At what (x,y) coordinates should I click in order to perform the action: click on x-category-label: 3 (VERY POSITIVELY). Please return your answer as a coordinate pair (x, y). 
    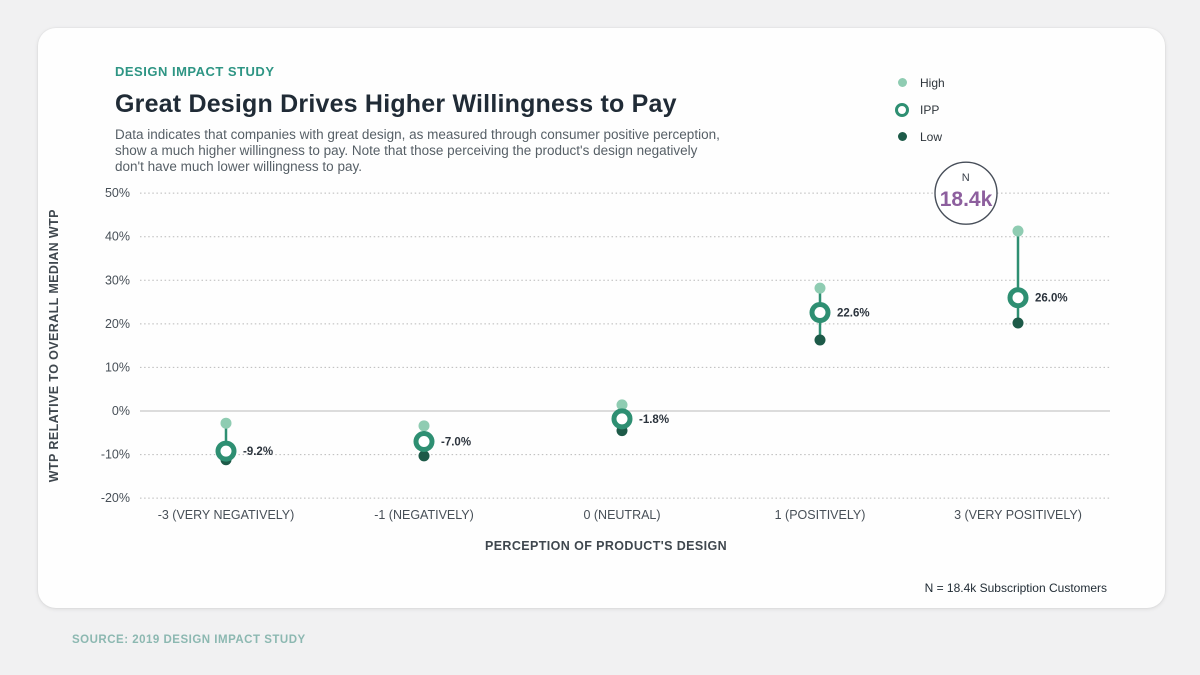
    Looking at the image, I should click on (1018, 515).